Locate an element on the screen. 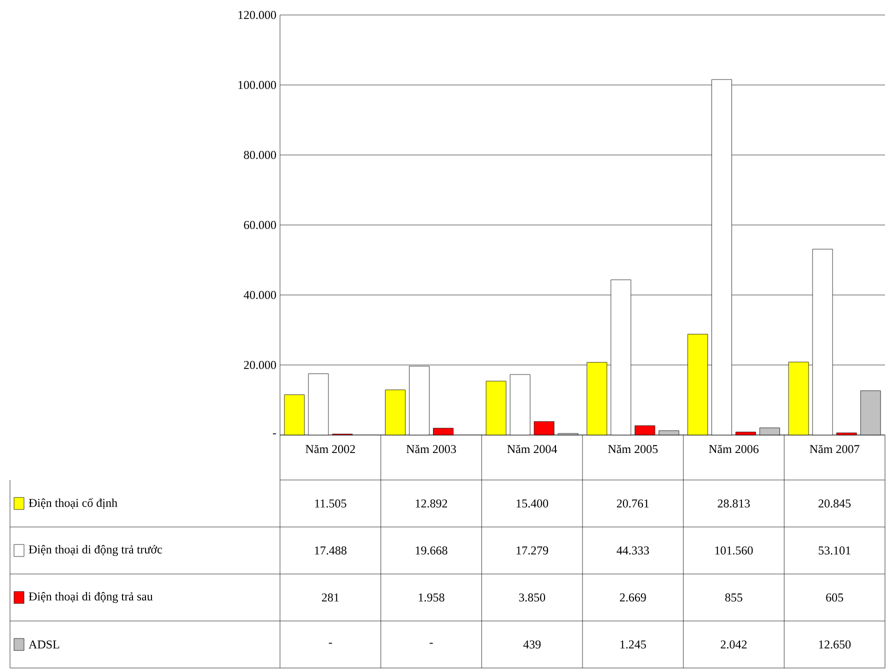 The height and width of the screenshot is (669, 886). x-tick-label: Năm 2005 is located at coordinates (633, 449).